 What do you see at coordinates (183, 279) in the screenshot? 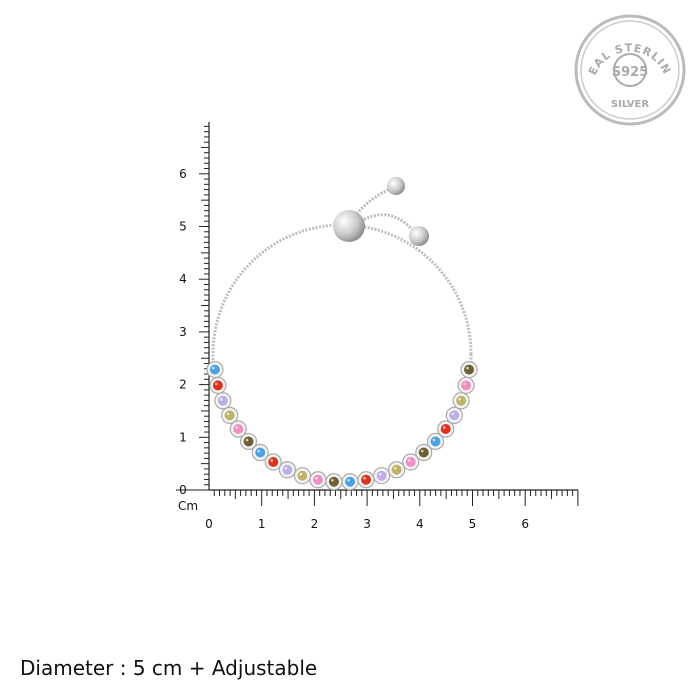
I see `ruler-y-label: 4` at bounding box center [183, 279].